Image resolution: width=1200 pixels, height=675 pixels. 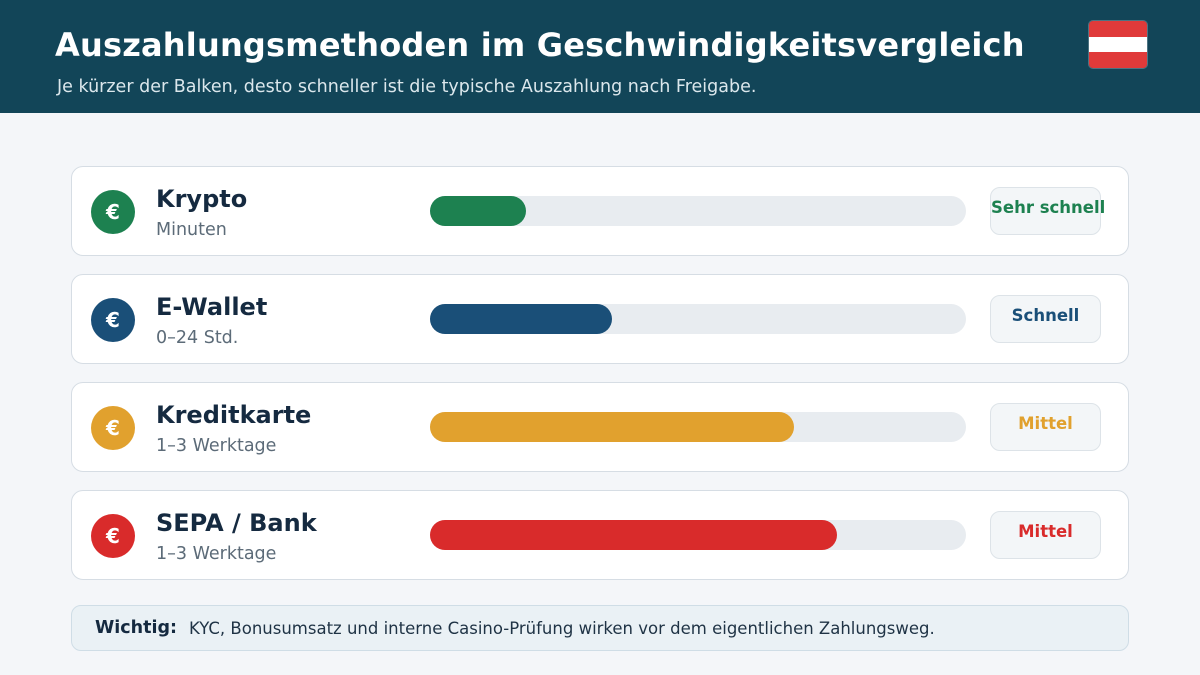 What do you see at coordinates (191, 230) in the screenshot?
I see `method-payout-time: Minuten` at bounding box center [191, 230].